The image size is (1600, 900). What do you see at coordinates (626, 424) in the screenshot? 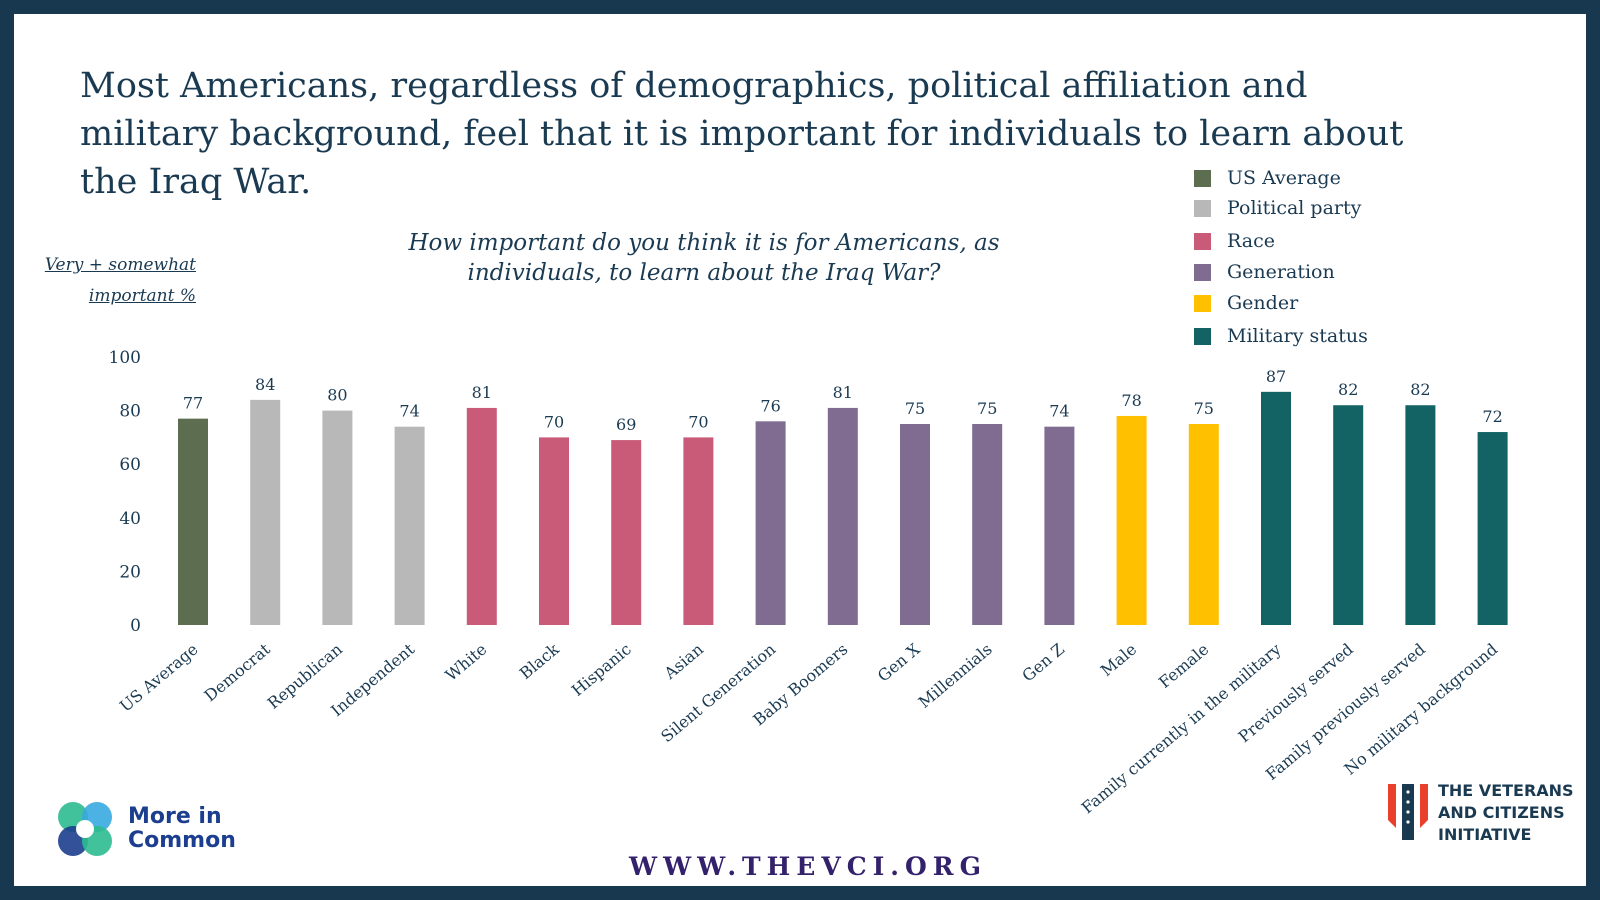
I see `data-label: 69` at bounding box center [626, 424].